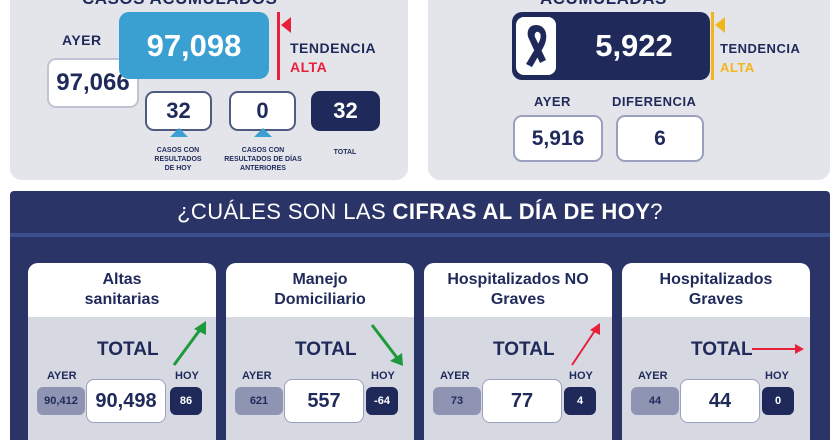 The width and height of the screenshot is (840, 440). What do you see at coordinates (655, 401) in the screenshot?
I see `card-yesterday-value: 44` at bounding box center [655, 401].